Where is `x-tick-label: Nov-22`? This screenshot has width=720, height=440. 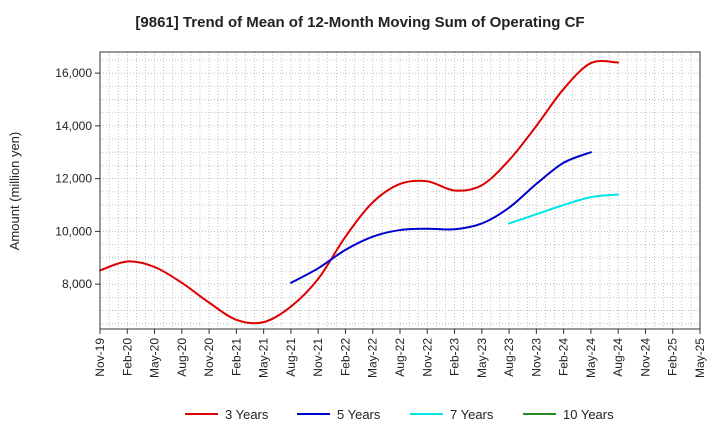
x-tick-label: Nov-22 is located at coordinates (427, 357).